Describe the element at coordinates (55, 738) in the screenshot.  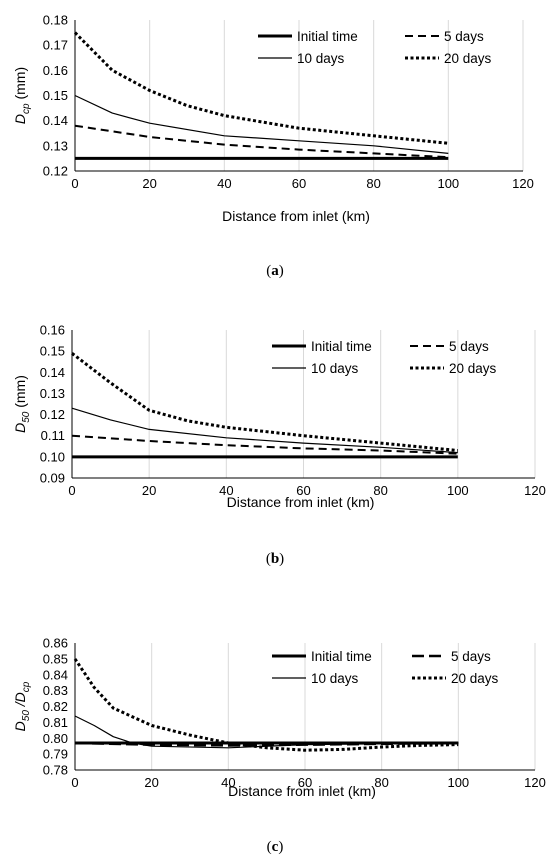
I see `y-tick-label: 0.80` at that location.